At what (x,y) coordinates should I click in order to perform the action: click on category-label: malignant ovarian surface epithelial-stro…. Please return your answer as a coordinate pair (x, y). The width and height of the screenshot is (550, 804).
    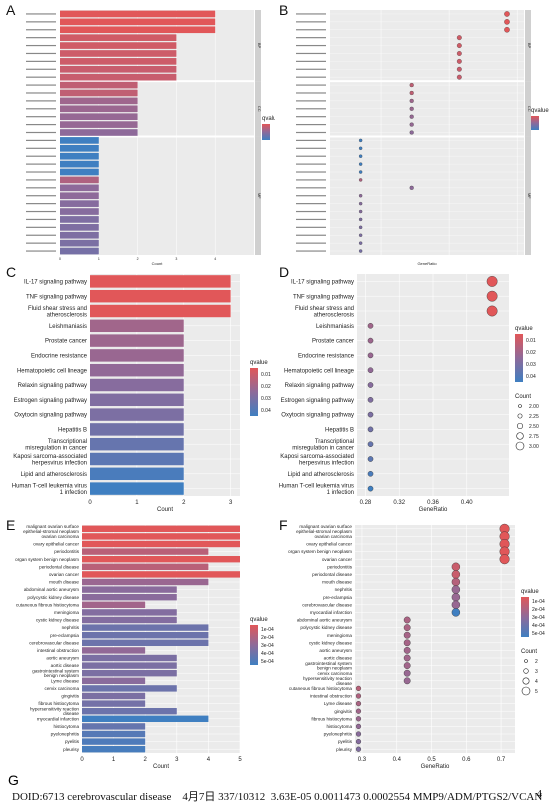
    Looking at the image, I should click on (324, 529).